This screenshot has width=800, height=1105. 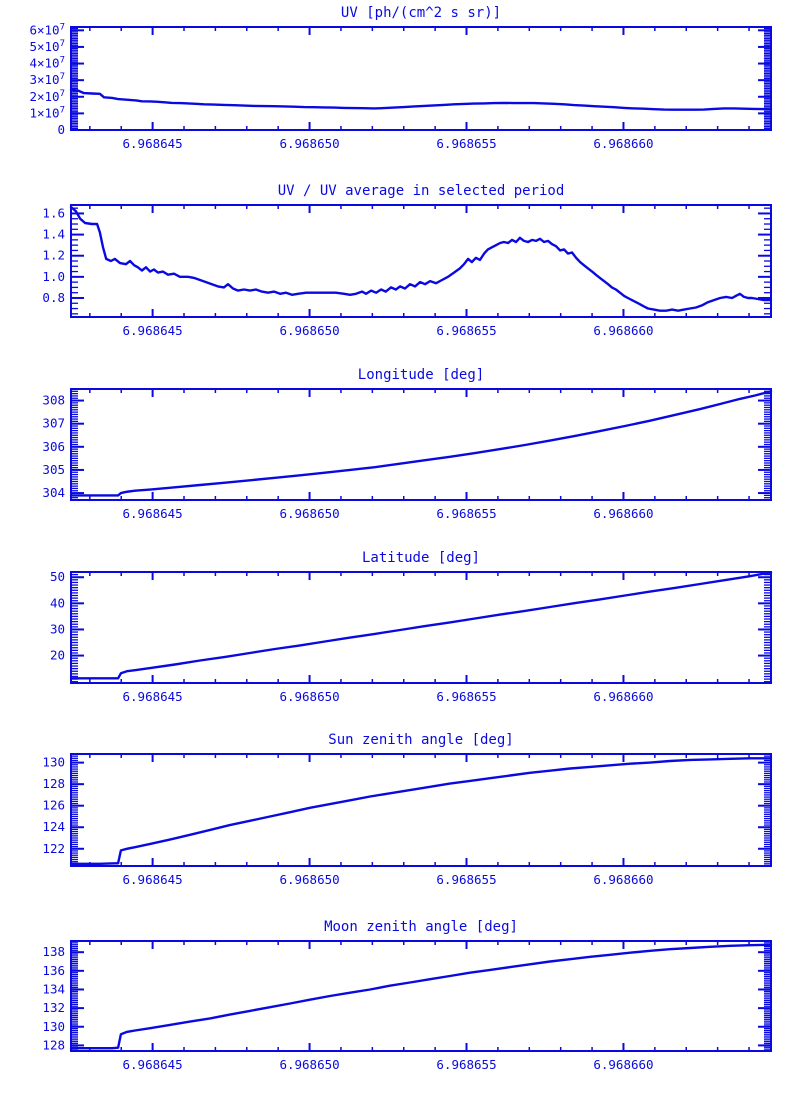 What do you see at coordinates (47, 79) in the screenshot?
I see `y-tick-label: 3×107` at bounding box center [47, 79].